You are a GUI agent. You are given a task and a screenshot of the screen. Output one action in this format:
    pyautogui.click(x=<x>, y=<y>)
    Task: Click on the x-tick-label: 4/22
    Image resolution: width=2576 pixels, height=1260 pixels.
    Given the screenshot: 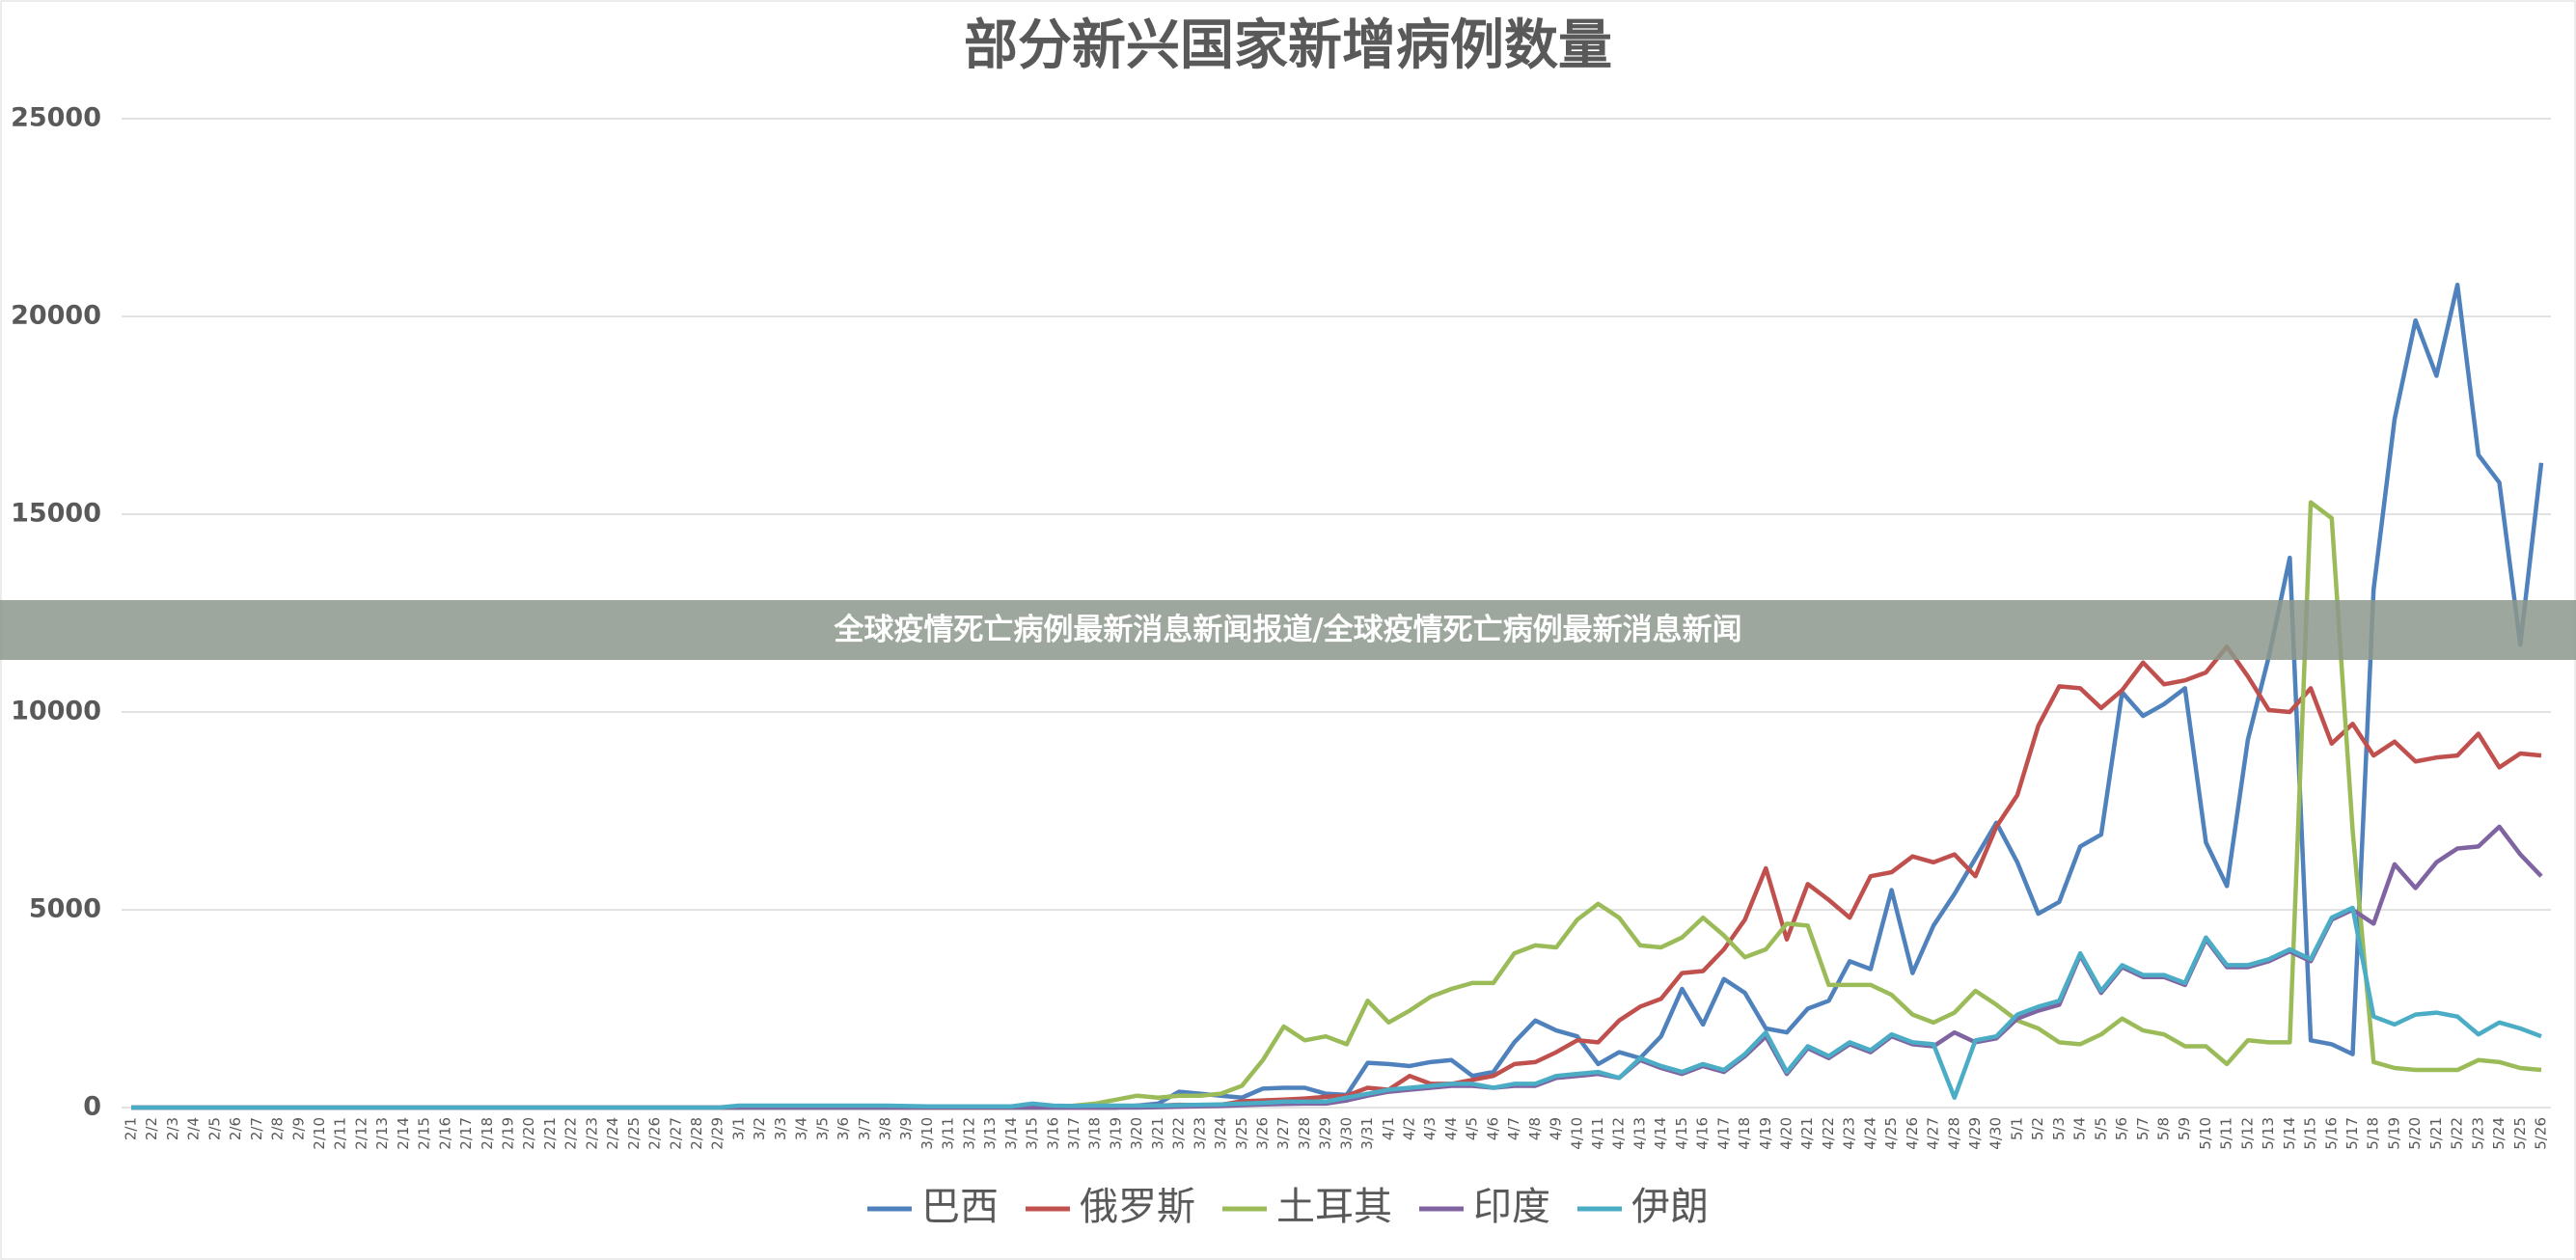 What is the action you would take?
    pyautogui.click(x=1829, y=1134)
    